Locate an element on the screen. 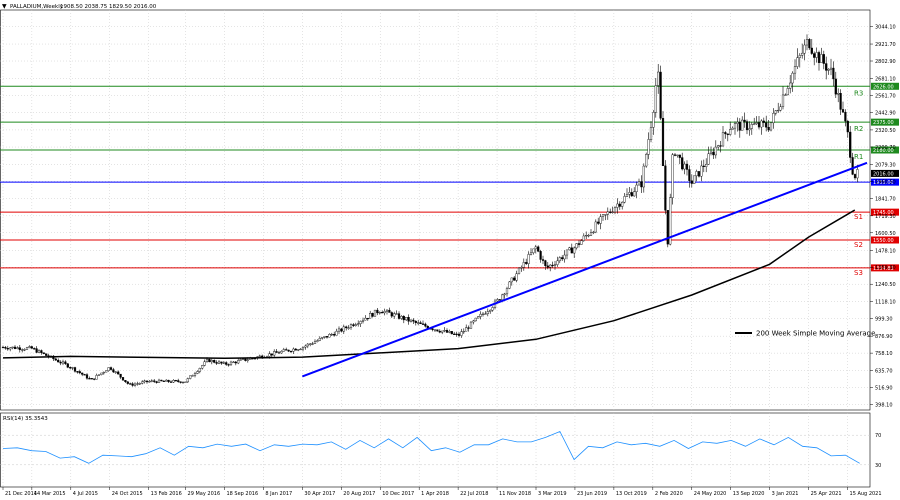  y-tick-label: 3044.10 is located at coordinates (885, 28).